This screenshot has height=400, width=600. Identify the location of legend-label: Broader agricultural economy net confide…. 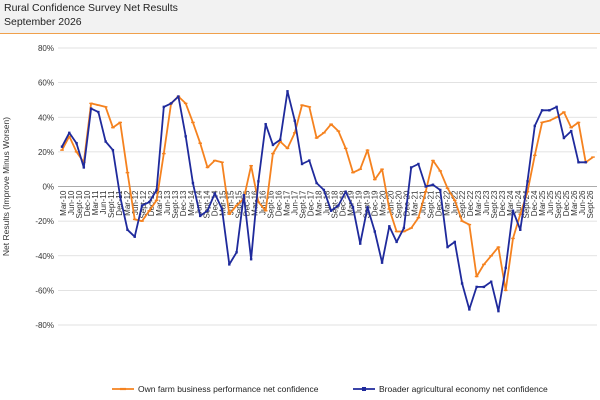
(463, 389).